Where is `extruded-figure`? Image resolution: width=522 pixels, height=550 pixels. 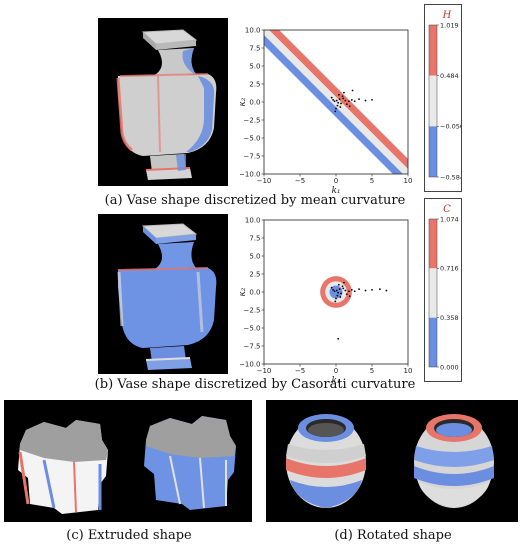 extruded-figure is located at coordinates (128, 461).